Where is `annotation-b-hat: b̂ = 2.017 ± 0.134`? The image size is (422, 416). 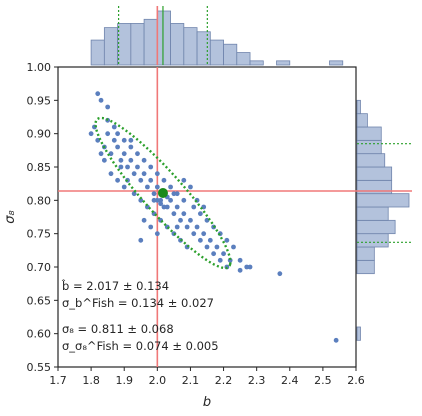 annotation-b-hat: b̂ = 2.017 ± 0.134 is located at coordinates (115, 286).